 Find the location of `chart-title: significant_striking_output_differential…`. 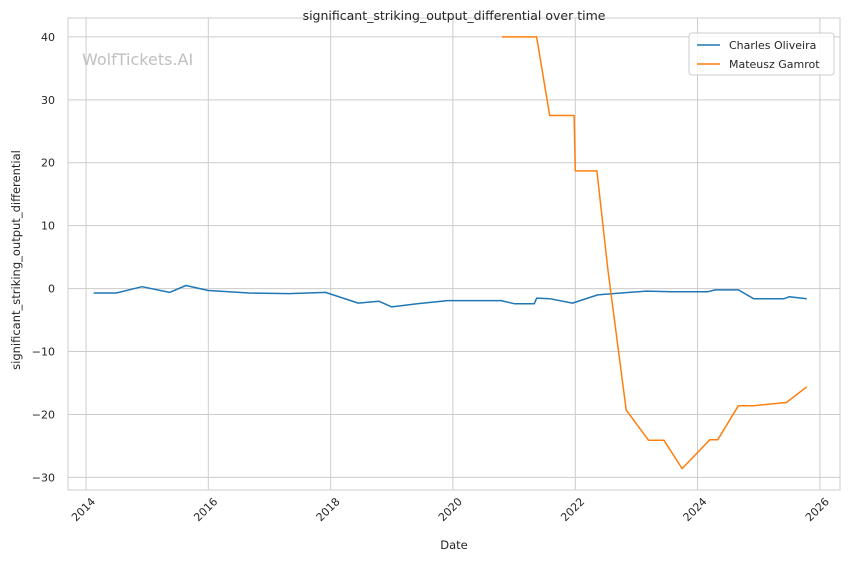

chart-title: significant_striking_output_differential… is located at coordinates (454, 15).